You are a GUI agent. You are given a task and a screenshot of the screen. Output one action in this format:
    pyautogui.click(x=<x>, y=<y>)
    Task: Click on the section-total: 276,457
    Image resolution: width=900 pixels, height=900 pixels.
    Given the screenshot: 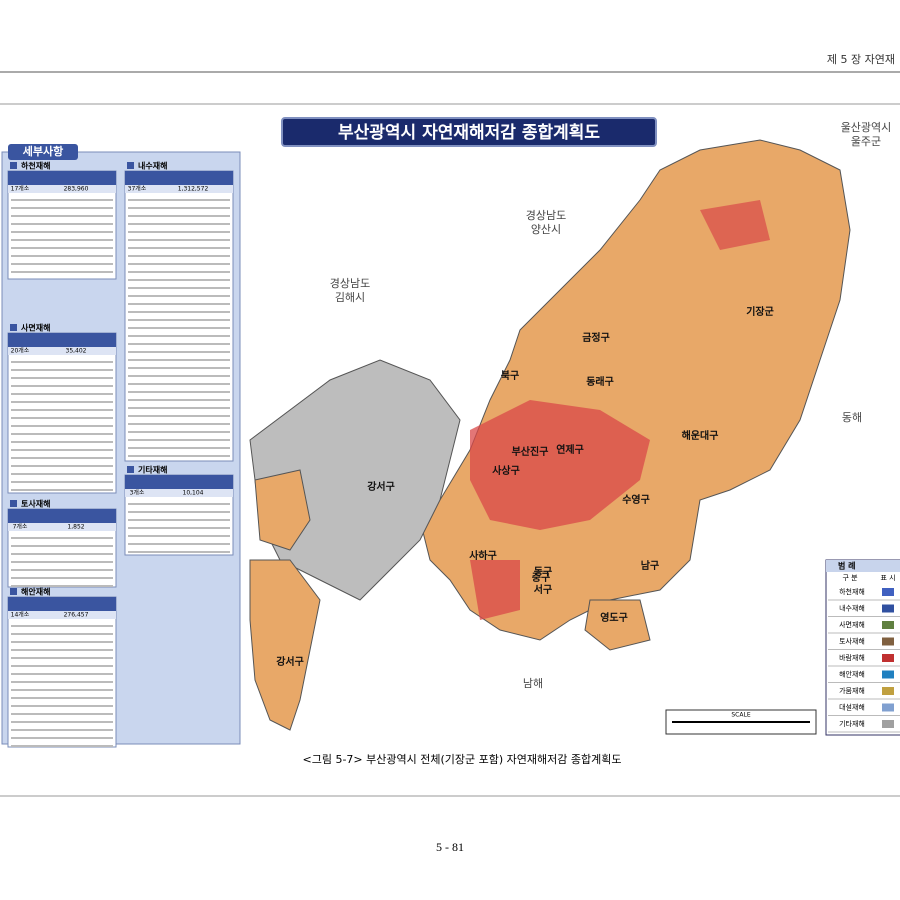 What is the action you would take?
    pyautogui.click(x=76, y=615)
    